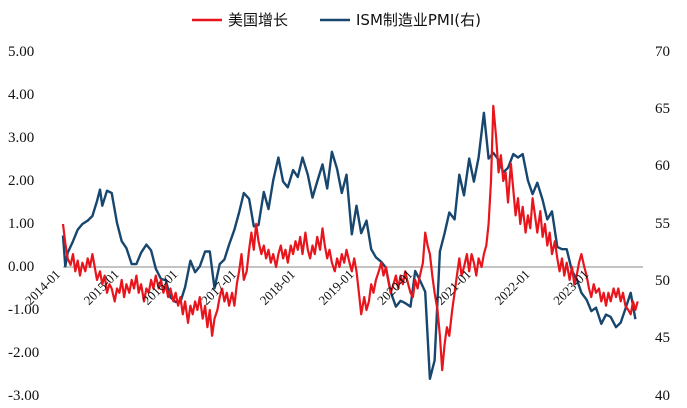 This screenshot has width=687, height=408. What do you see at coordinates (336, 20) in the screenshot?
I see `legend: 美国增长 ISM制造业PMI(右)` at bounding box center [336, 20].